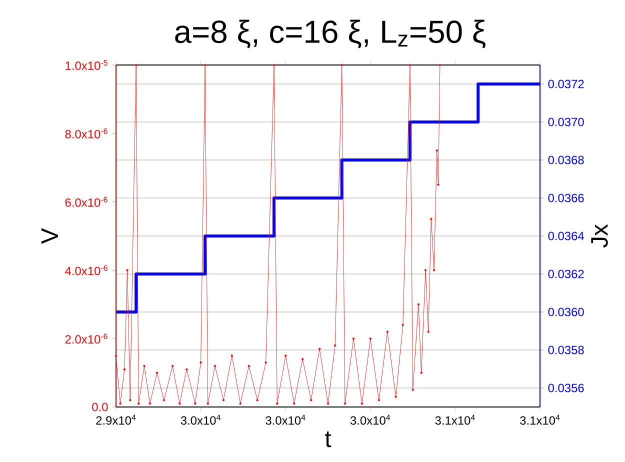 The height and width of the screenshot is (462, 625). I want to click on y2-tick-label: 0.0364, so click(566, 236).